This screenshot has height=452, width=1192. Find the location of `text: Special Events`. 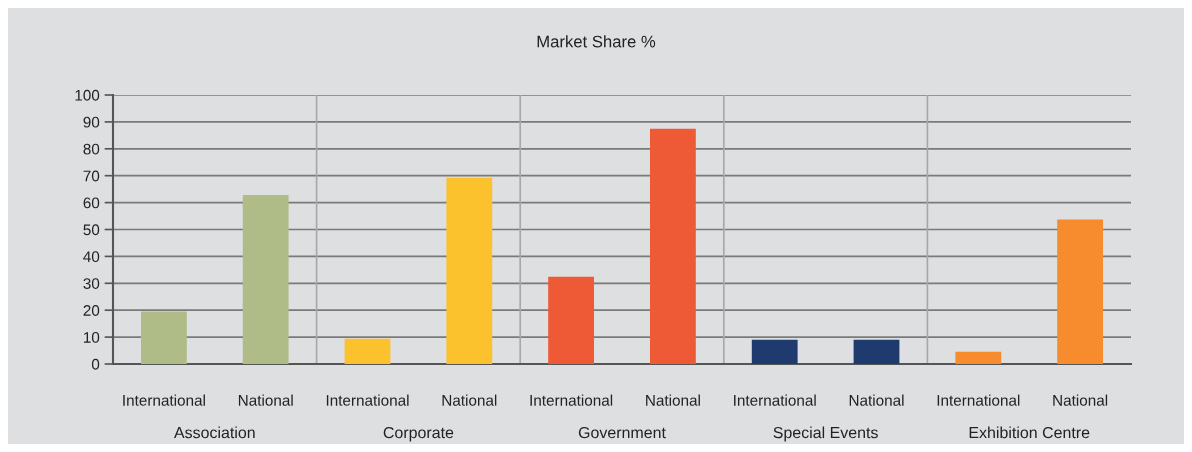

text: Special Events is located at coordinates (825, 434).